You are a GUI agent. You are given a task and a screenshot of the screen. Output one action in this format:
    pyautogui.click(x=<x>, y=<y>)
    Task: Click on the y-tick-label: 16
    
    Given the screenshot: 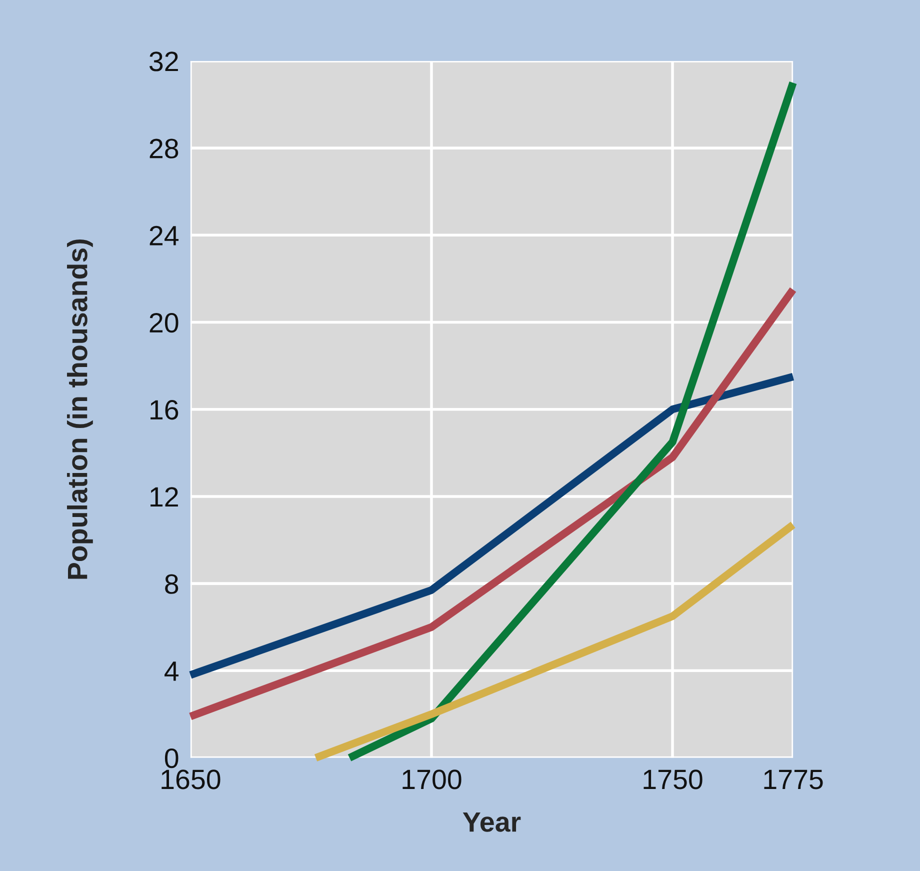 What is the action you would take?
    pyautogui.click(x=164, y=410)
    